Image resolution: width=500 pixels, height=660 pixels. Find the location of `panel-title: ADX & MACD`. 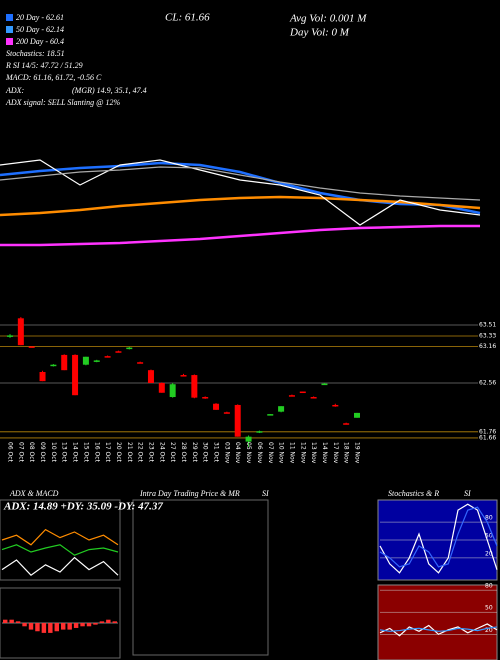

panel-title: ADX & MACD is located at coordinates (34, 493).